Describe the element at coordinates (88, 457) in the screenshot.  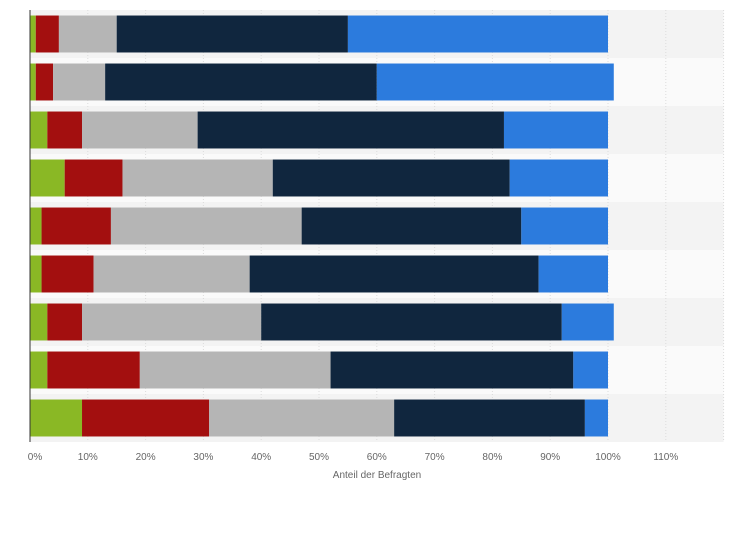
I see `x-tick-label: 10%` at that location.